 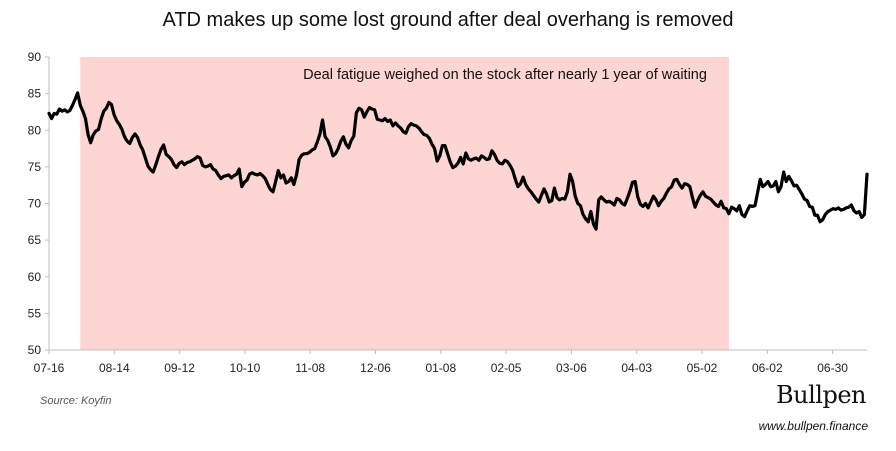 What do you see at coordinates (832, 368) in the screenshot?
I see `x-tick-label: 06-30` at bounding box center [832, 368].